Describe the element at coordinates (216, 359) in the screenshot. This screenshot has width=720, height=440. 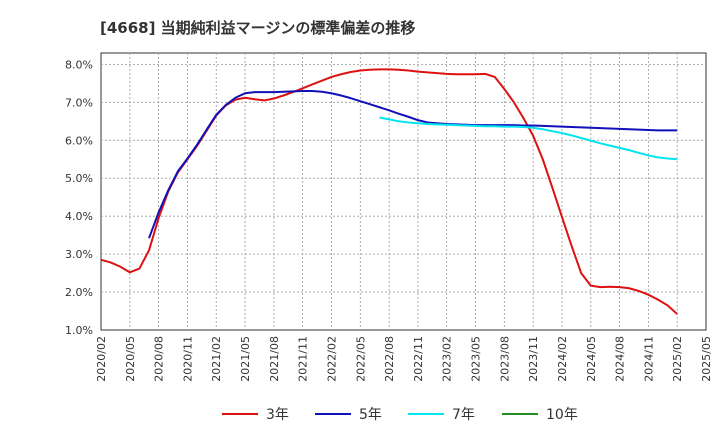
I see `x-tick-label: 2021/02` at that location.